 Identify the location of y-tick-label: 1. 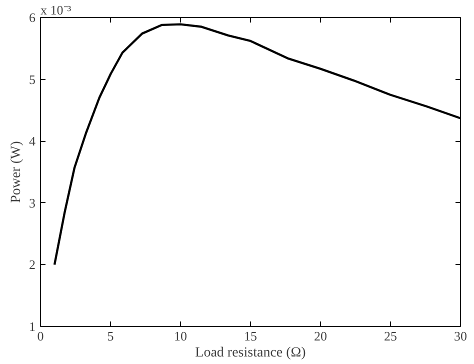
(32, 326).